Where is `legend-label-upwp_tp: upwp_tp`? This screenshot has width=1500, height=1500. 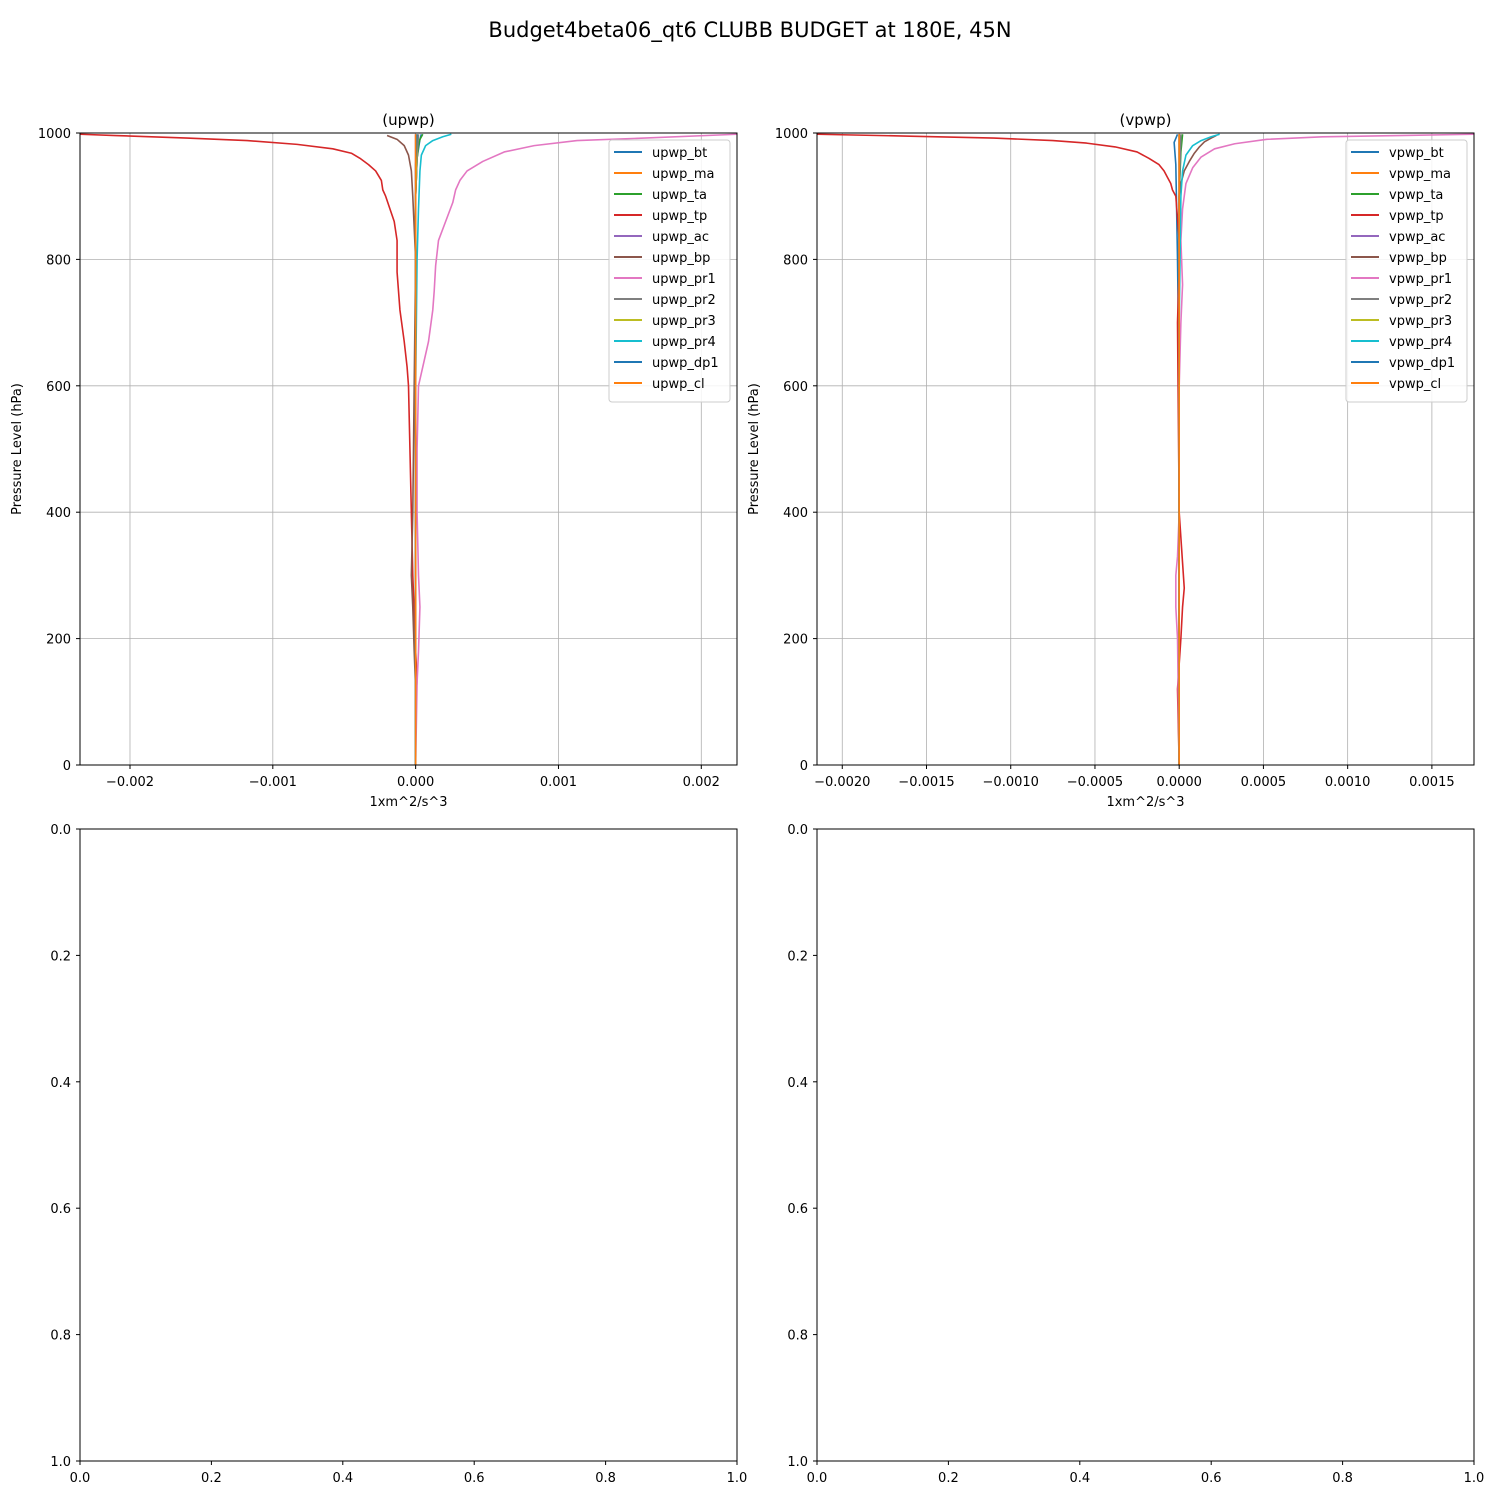 legend-label-upwp_tp: upwp_tp is located at coordinates (679, 216).